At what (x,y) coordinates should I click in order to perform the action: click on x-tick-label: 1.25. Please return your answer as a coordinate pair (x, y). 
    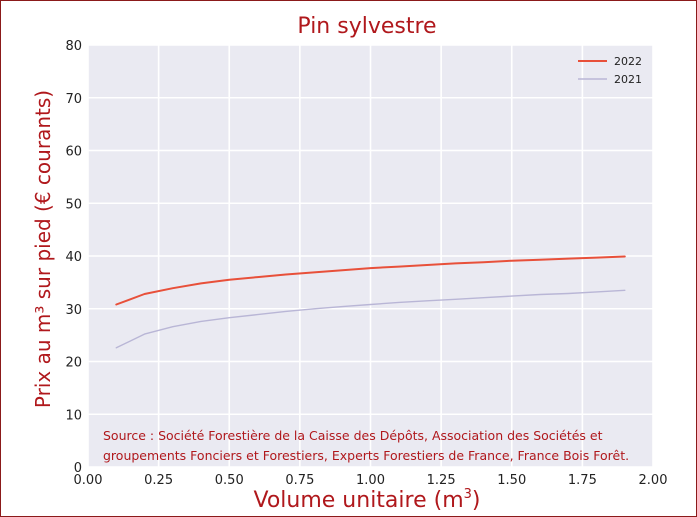
    Looking at the image, I should click on (441, 480).